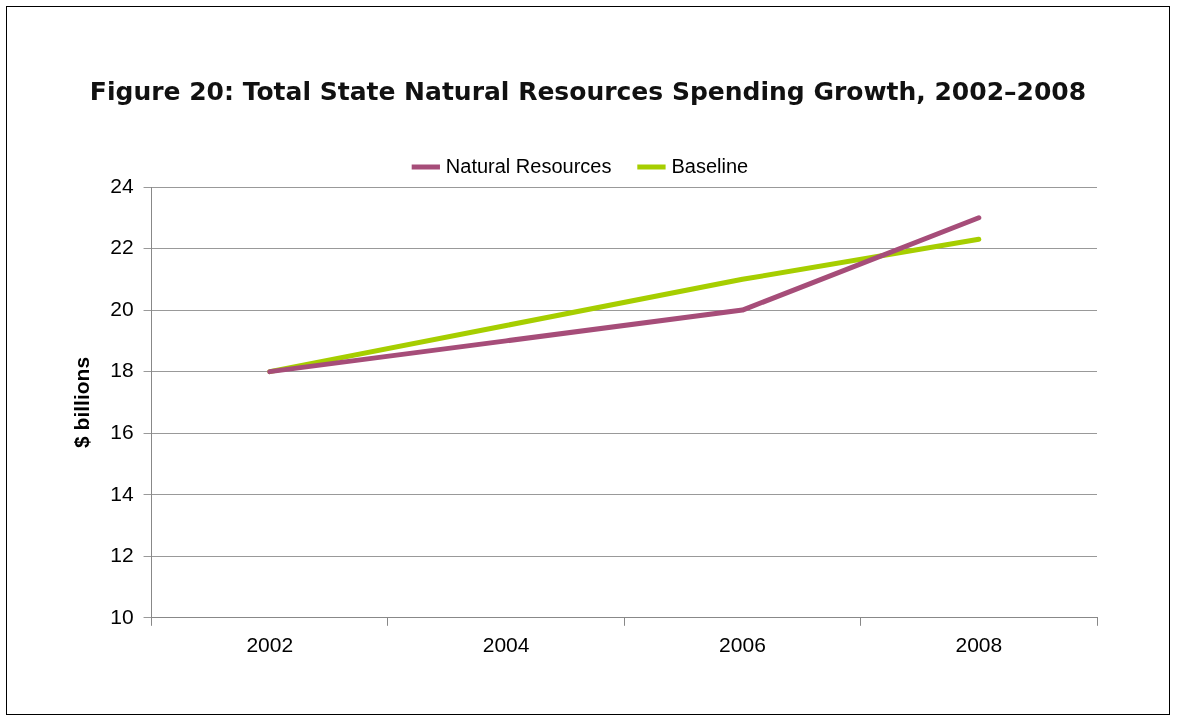 The width and height of the screenshot is (1178, 723). I want to click on x-tick-label: 2004, so click(506, 645).